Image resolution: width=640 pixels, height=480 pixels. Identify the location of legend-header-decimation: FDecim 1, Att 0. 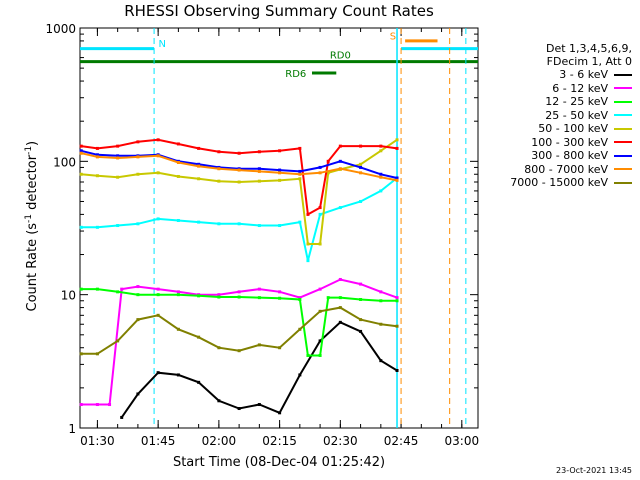
(589, 61).